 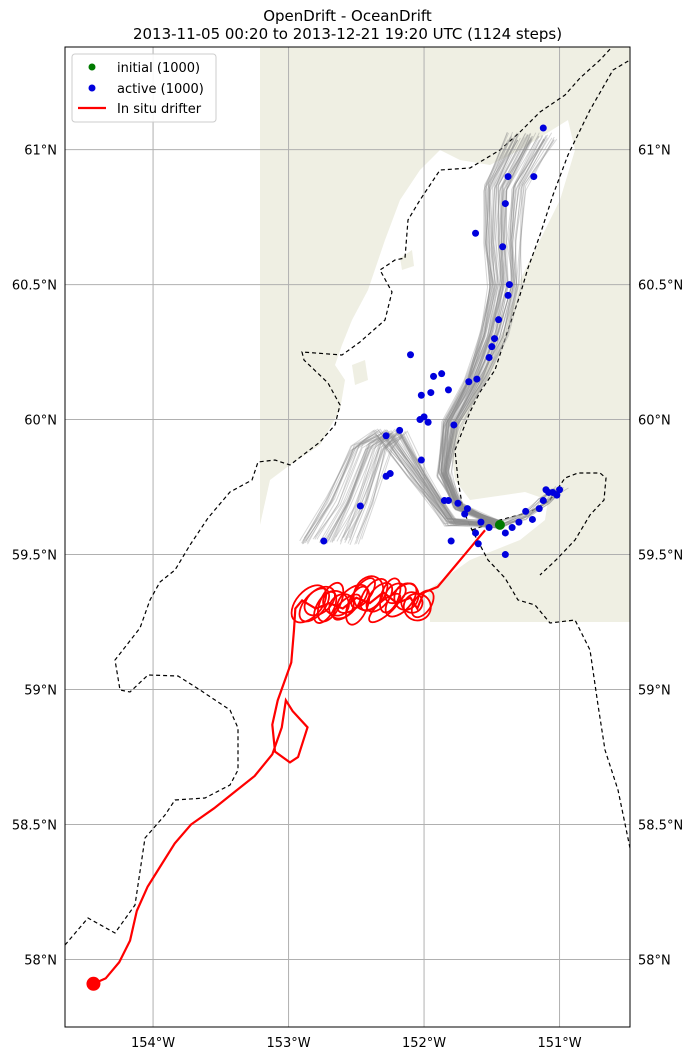 What do you see at coordinates (654, 421) in the screenshot?
I see `lat-tick-label-right: 60°N` at bounding box center [654, 421].